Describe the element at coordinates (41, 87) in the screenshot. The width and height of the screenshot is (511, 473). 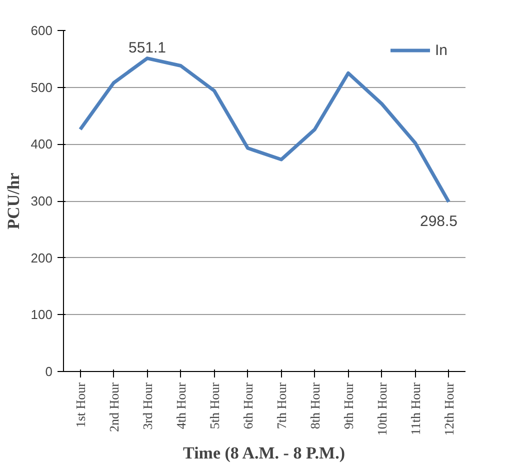
I see `y-tick-label: 500` at that location.